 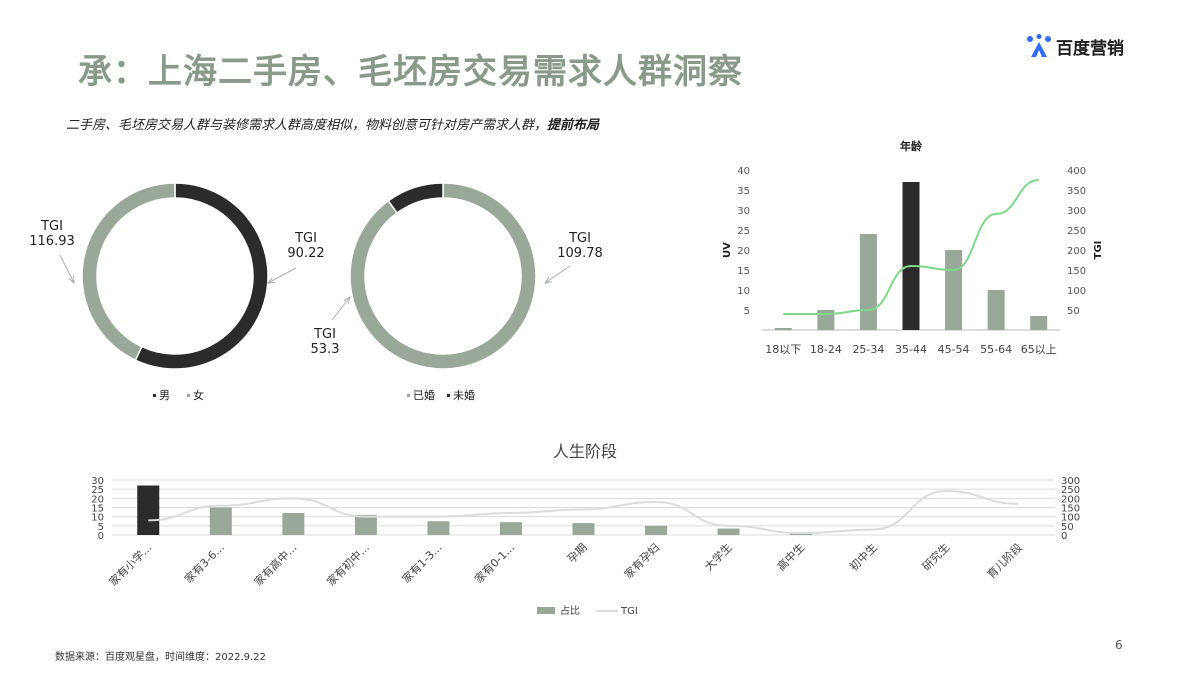 What do you see at coordinates (585, 451) in the screenshot?
I see `life-chart-title: 人生阶段` at bounding box center [585, 451].